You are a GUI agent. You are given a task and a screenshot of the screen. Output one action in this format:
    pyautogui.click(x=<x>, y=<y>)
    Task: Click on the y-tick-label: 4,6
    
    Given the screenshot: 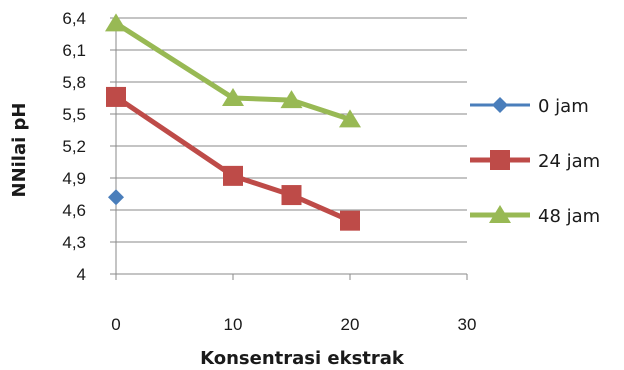 What is the action you would take?
    pyautogui.click(x=74, y=210)
    